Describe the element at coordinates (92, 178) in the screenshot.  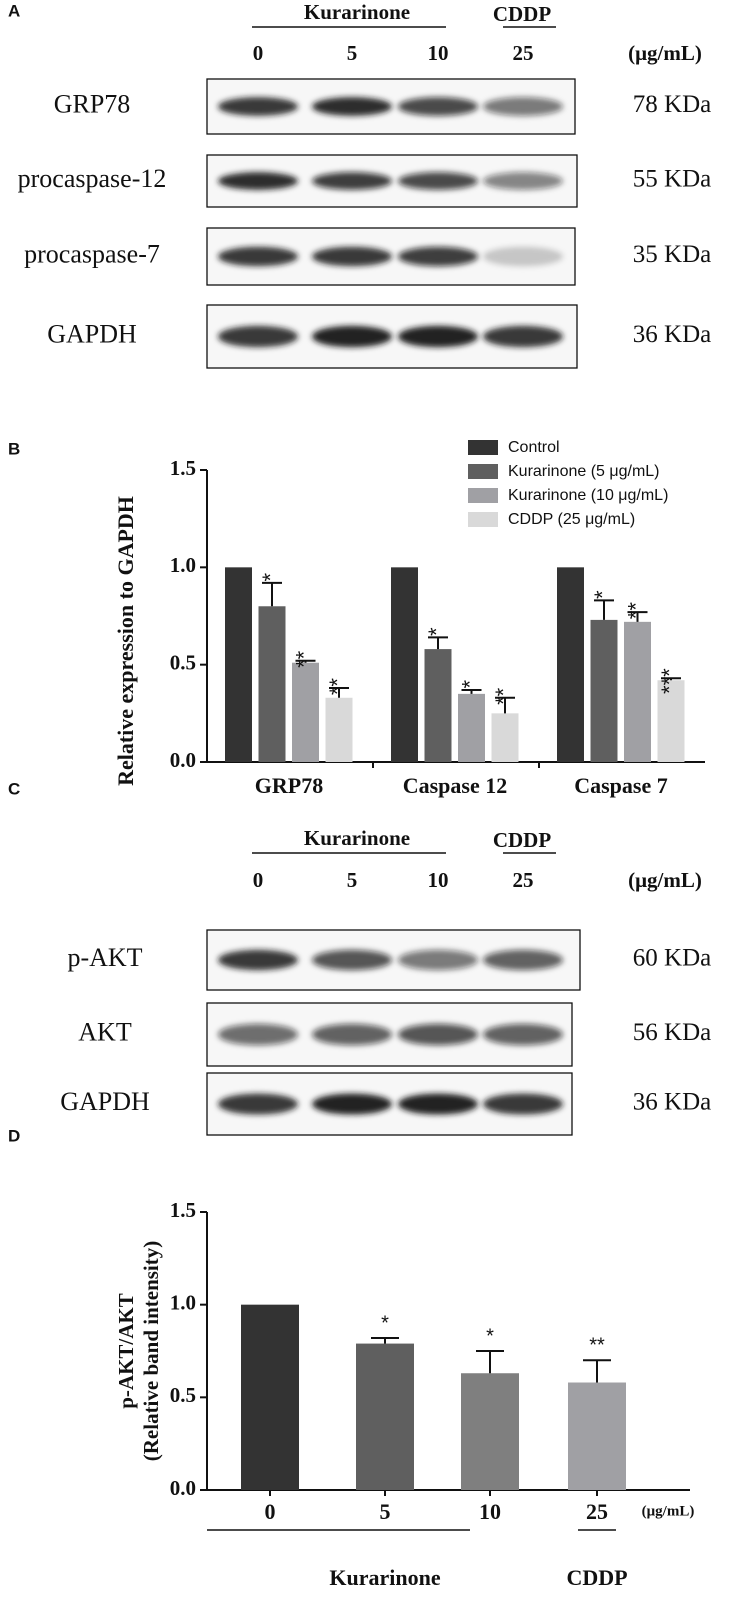
I see `row-label: procaspase-12` at that location.